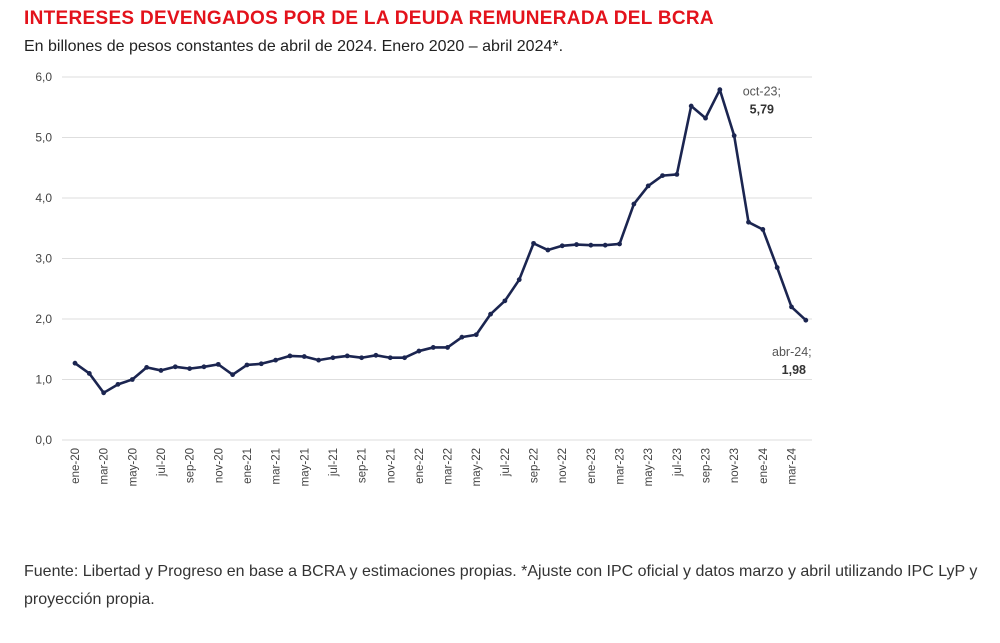  What do you see at coordinates (621, 466) in the screenshot?
I see `x-tick-label: mar-23` at bounding box center [621, 466].